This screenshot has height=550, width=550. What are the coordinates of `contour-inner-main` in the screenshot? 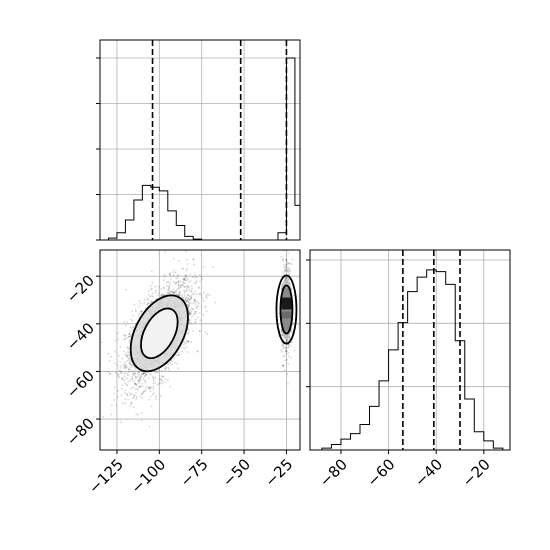 It's located at (159, 333).